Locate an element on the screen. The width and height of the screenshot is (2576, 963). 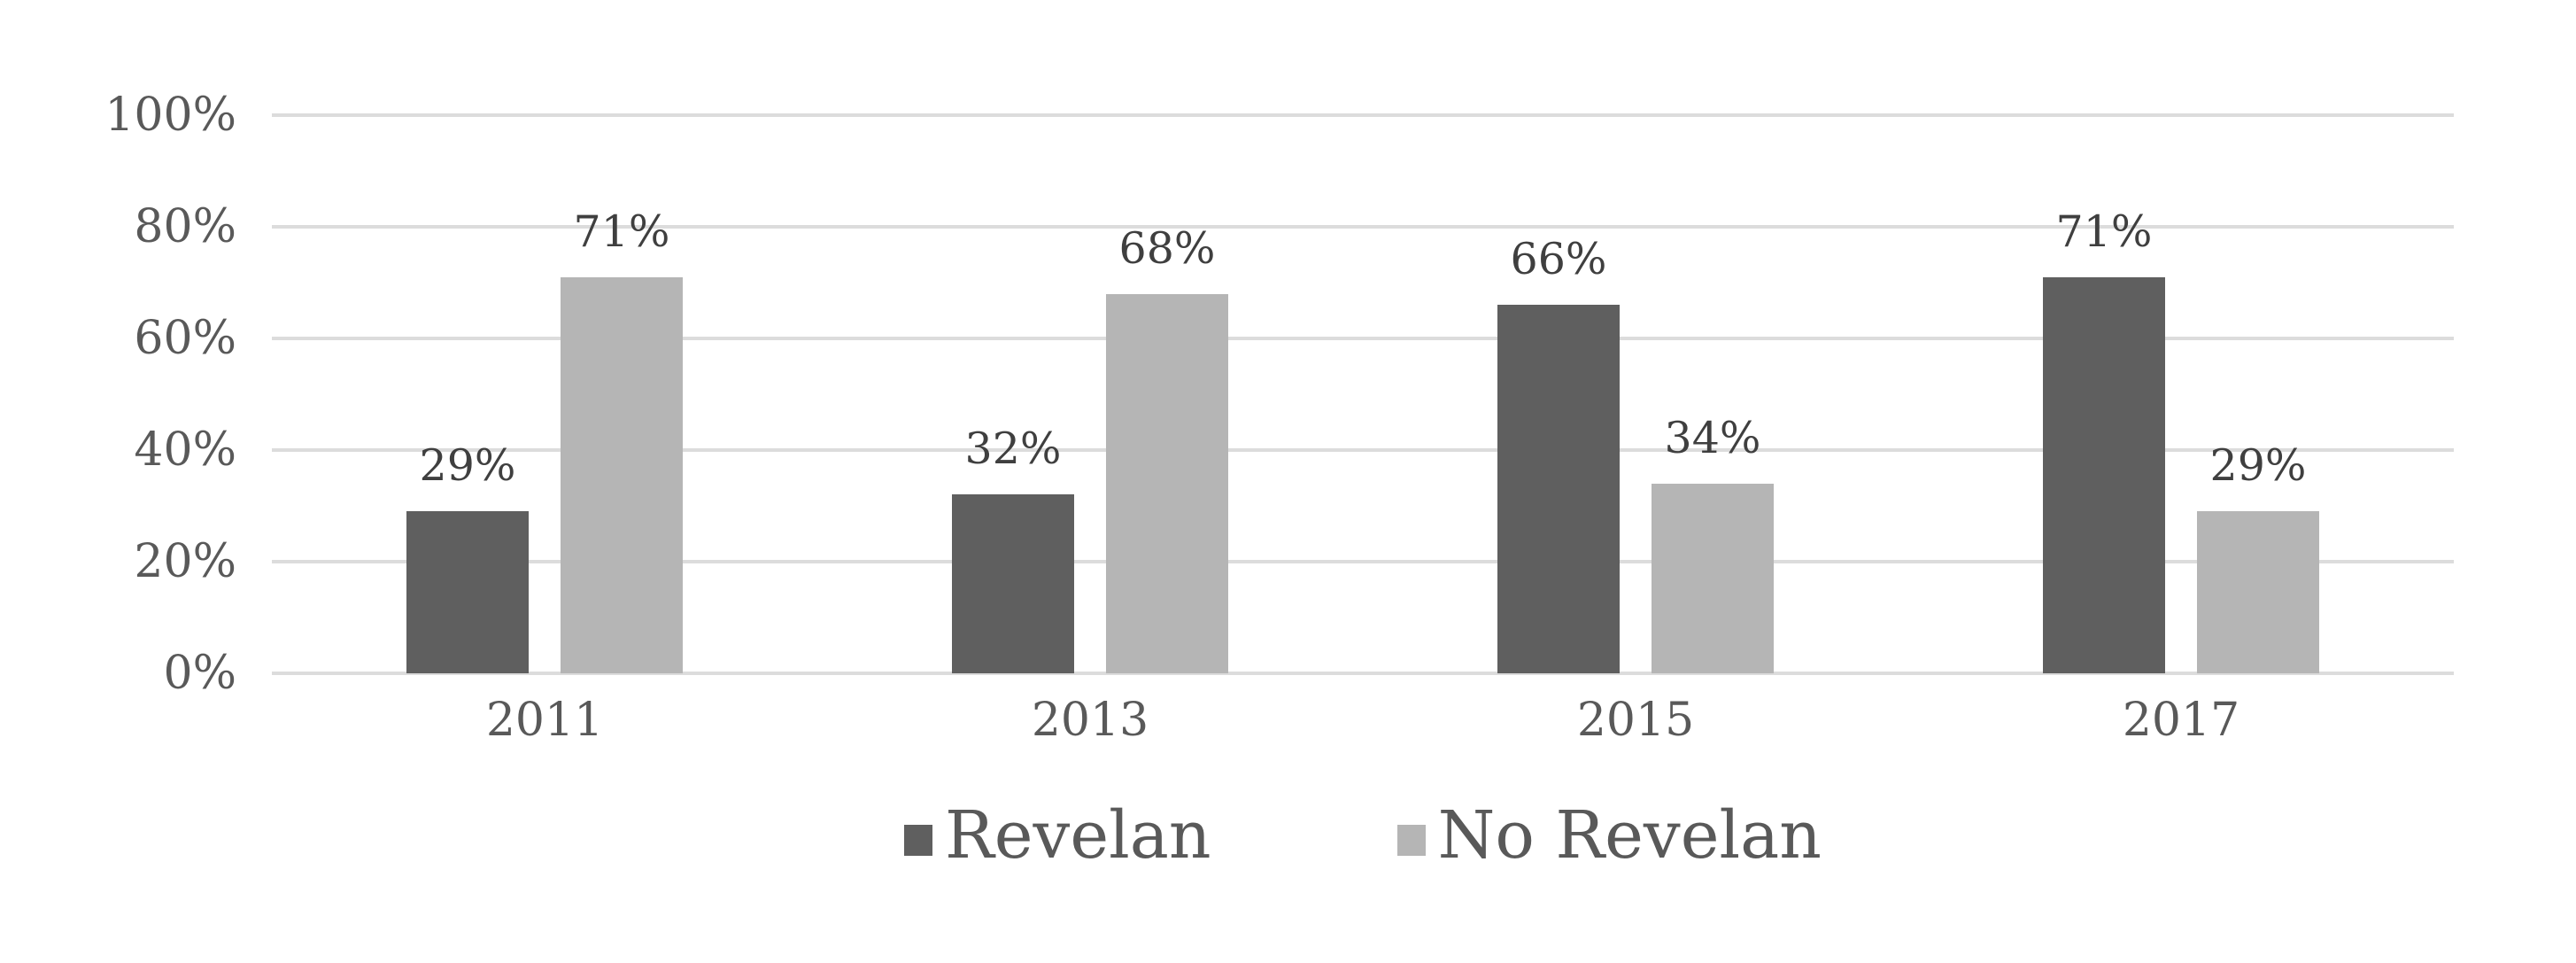
bar-revelan: 66% is located at coordinates (1558, 455).